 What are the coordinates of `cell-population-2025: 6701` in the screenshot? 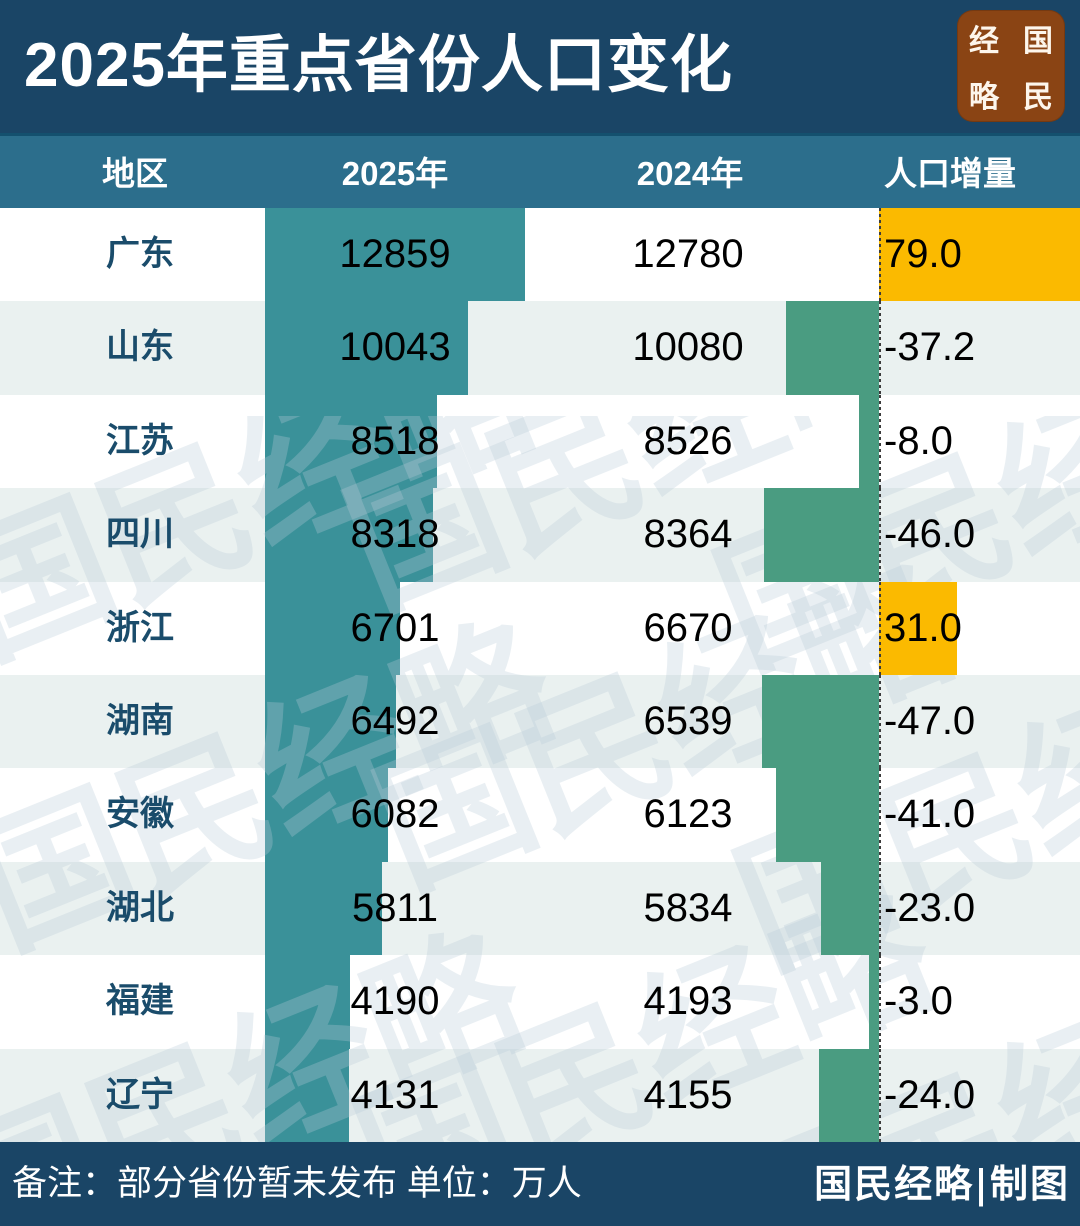 It's located at (395, 627).